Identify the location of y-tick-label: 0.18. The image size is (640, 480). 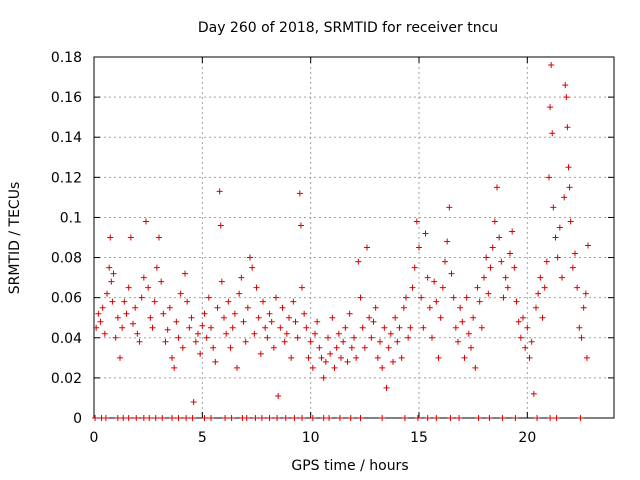
(66, 58).